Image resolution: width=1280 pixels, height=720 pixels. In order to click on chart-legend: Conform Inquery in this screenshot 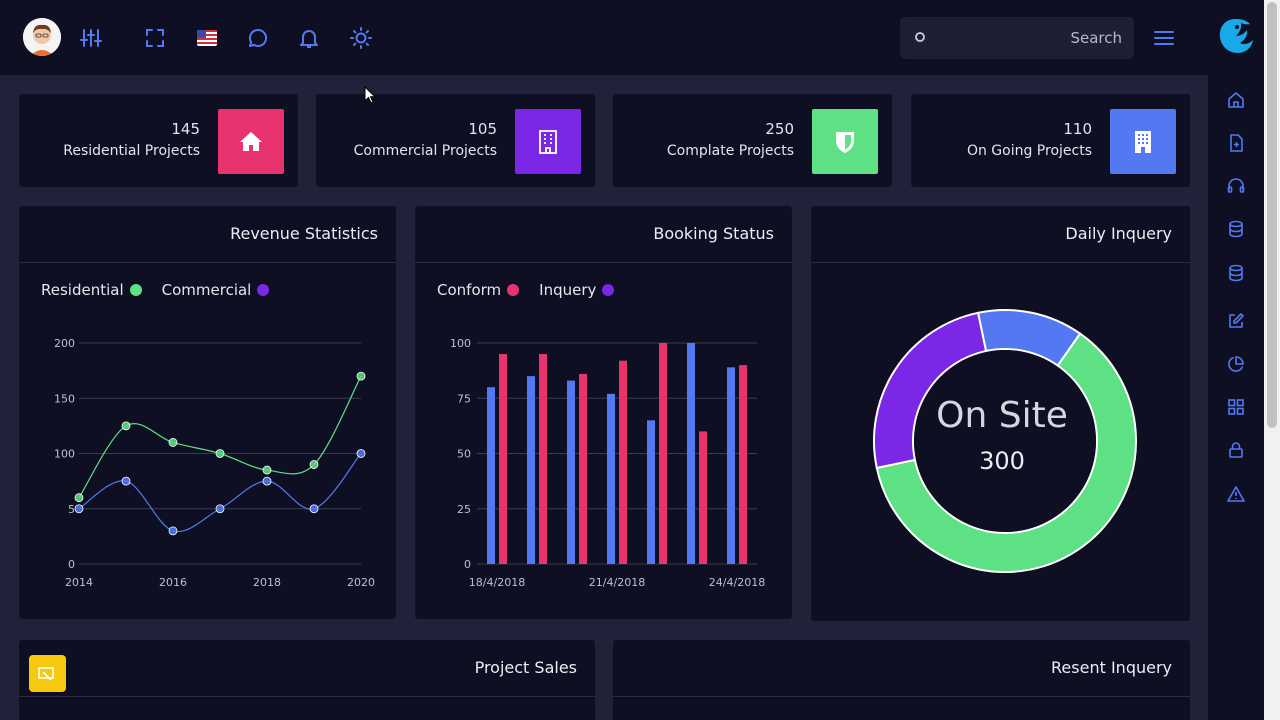, I will do `click(526, 290)`.